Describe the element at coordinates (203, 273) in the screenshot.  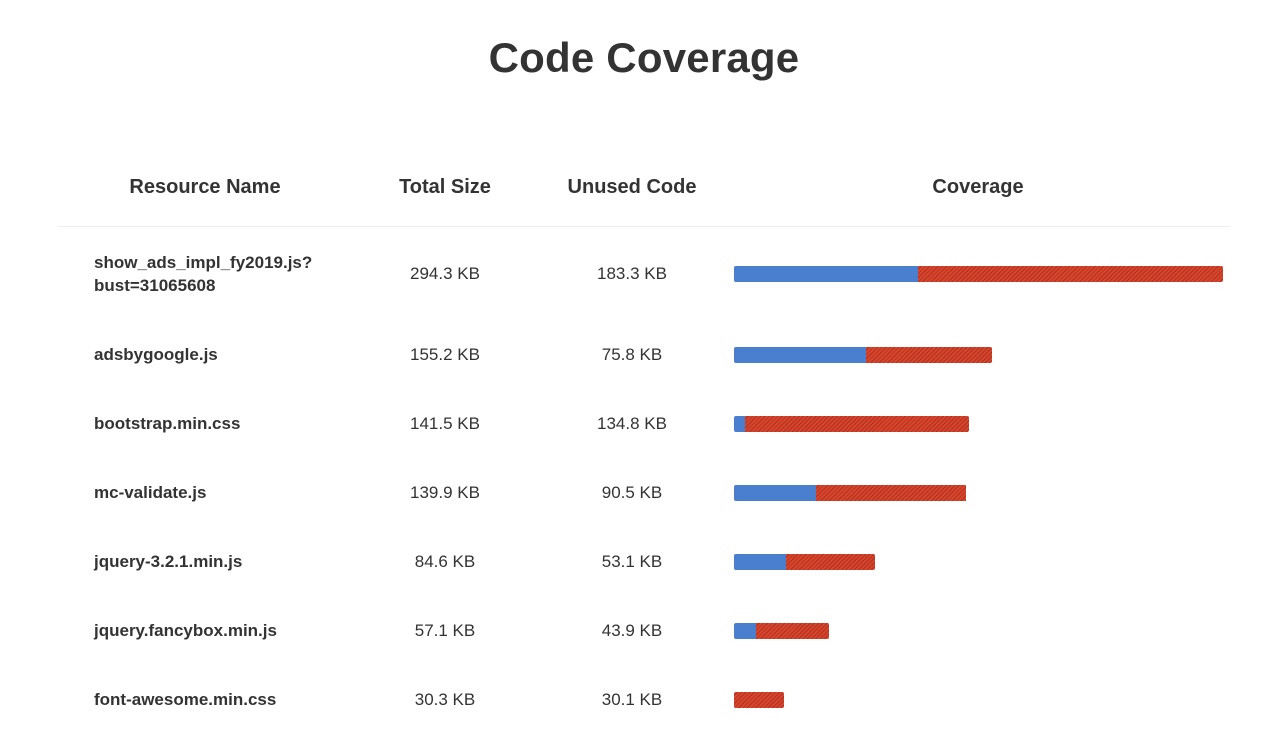
I see `resource-name: show_ads_impl_fy2019.js?bust=31065608` at that location.